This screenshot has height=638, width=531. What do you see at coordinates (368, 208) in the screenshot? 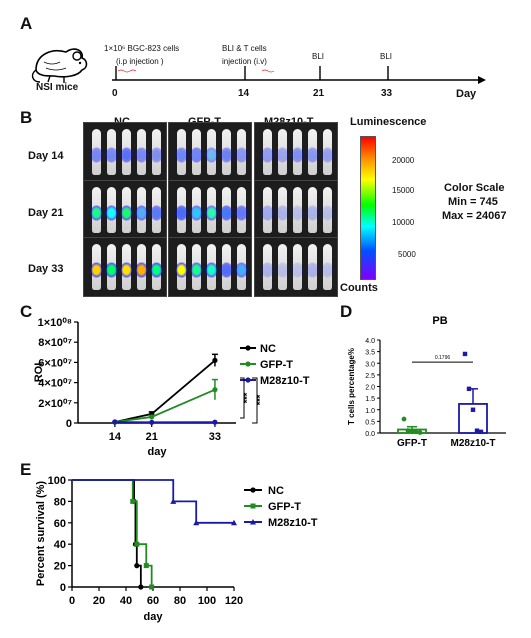
I see `colorbar` at bounding box center [368, 208].